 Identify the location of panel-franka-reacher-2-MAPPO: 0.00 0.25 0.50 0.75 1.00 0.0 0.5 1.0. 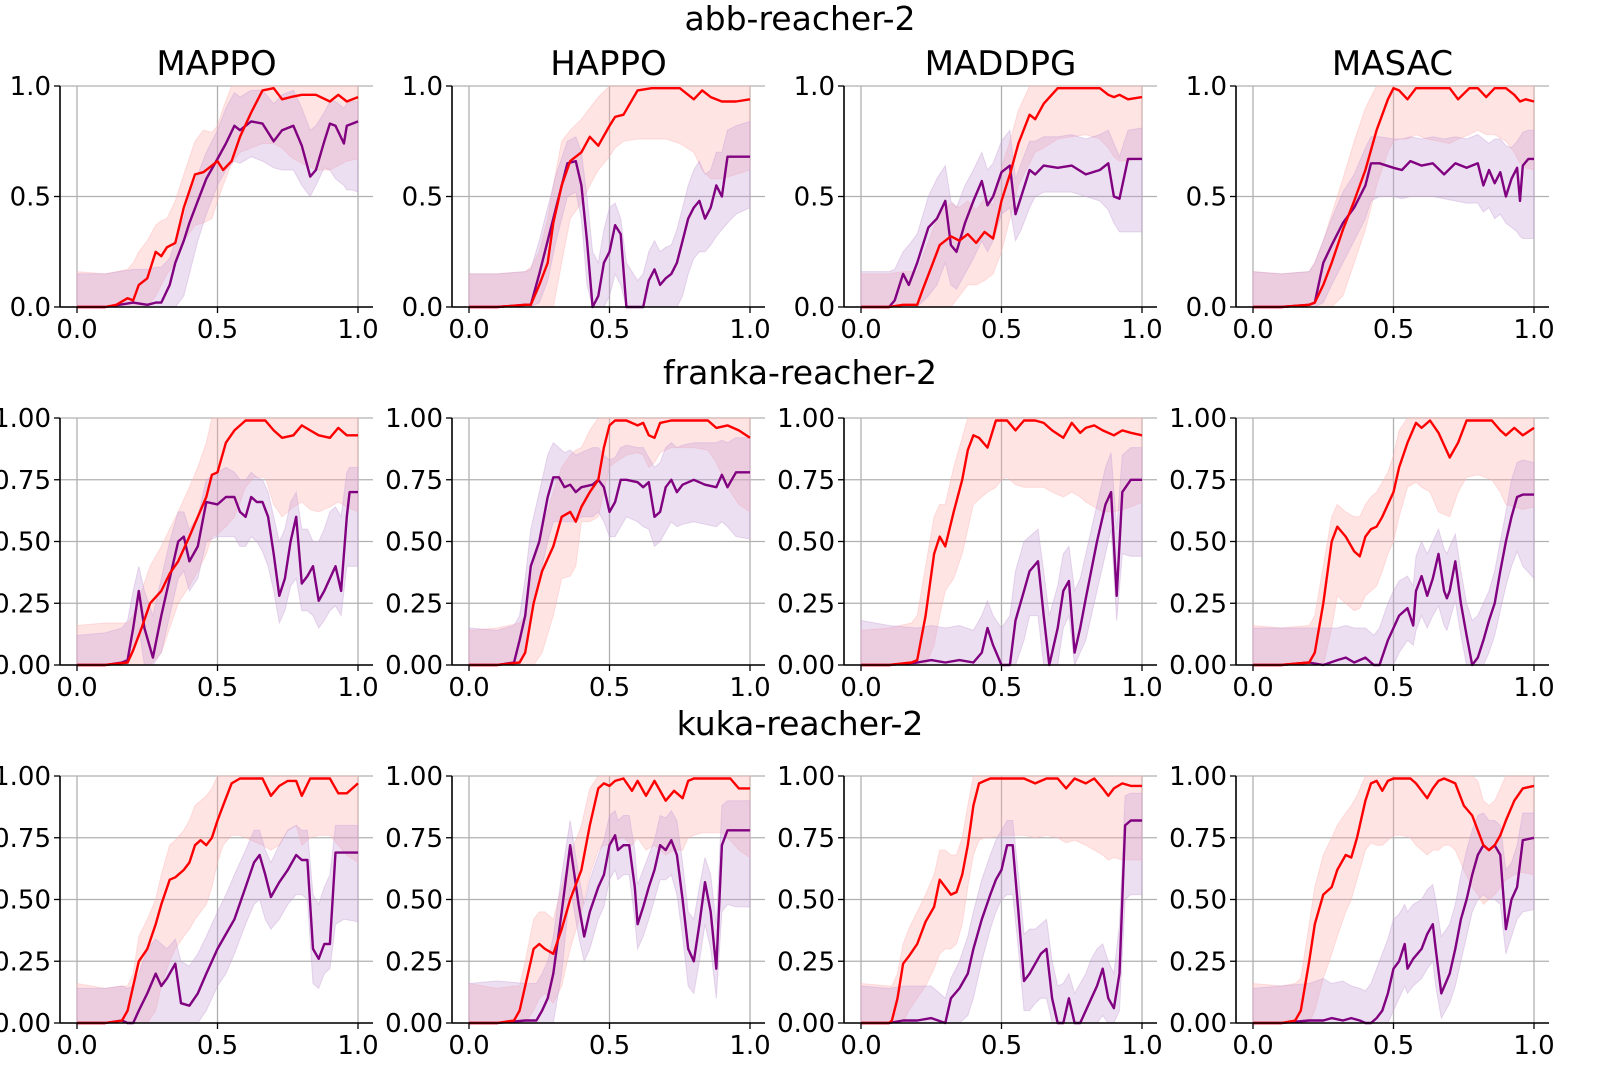
(189, 553).